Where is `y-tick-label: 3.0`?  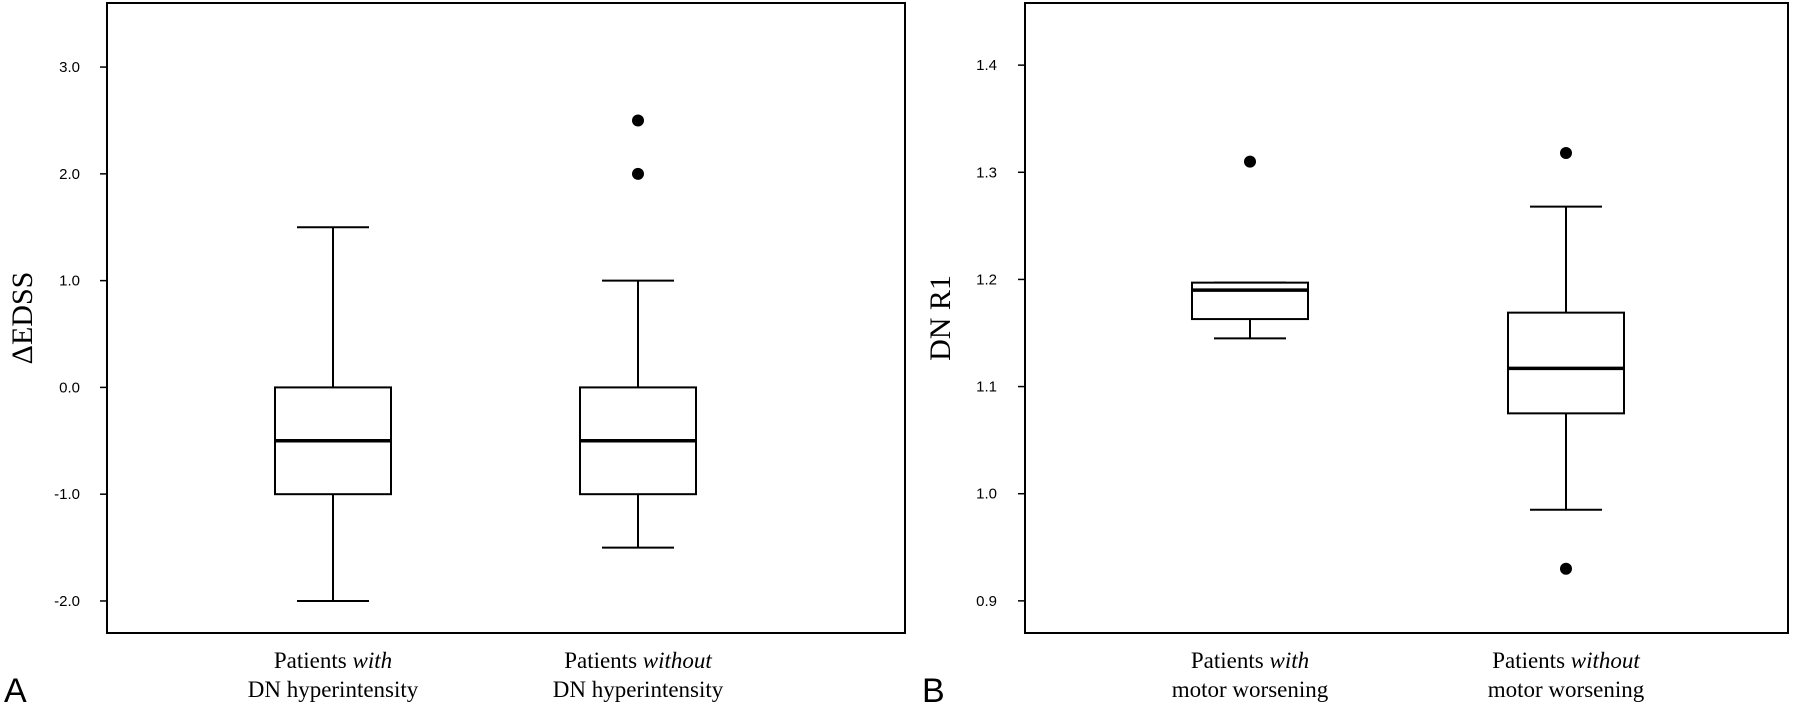 y-tick-label: 3.0 is located at coordinates (69, 67).